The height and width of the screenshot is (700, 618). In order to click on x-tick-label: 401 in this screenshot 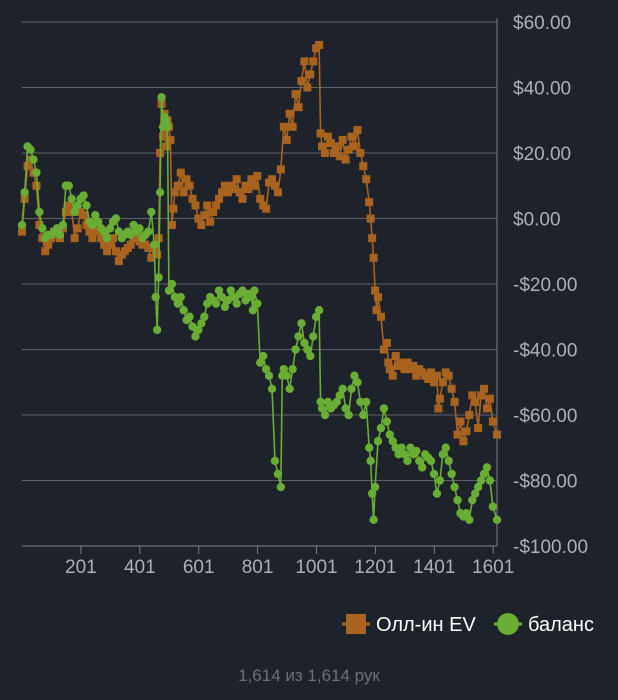, I will do `click(140, 567)`.